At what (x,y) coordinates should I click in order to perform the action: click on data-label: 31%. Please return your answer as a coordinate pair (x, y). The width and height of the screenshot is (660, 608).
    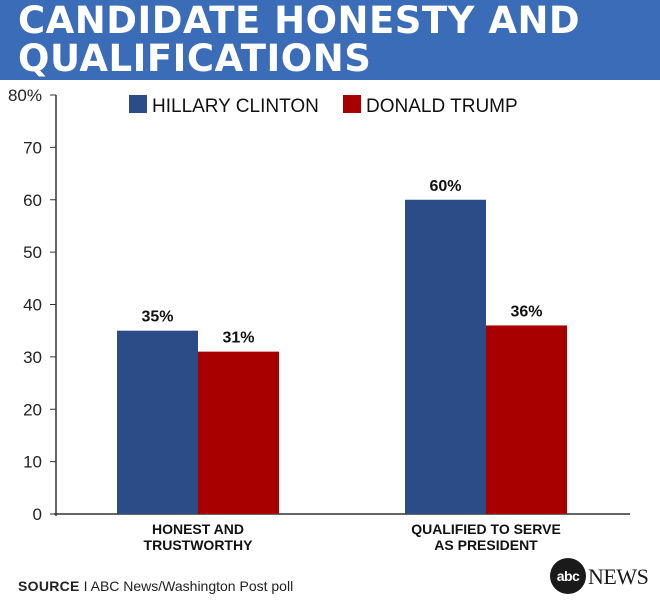
    Looking at the image, I should click on (238, 338).